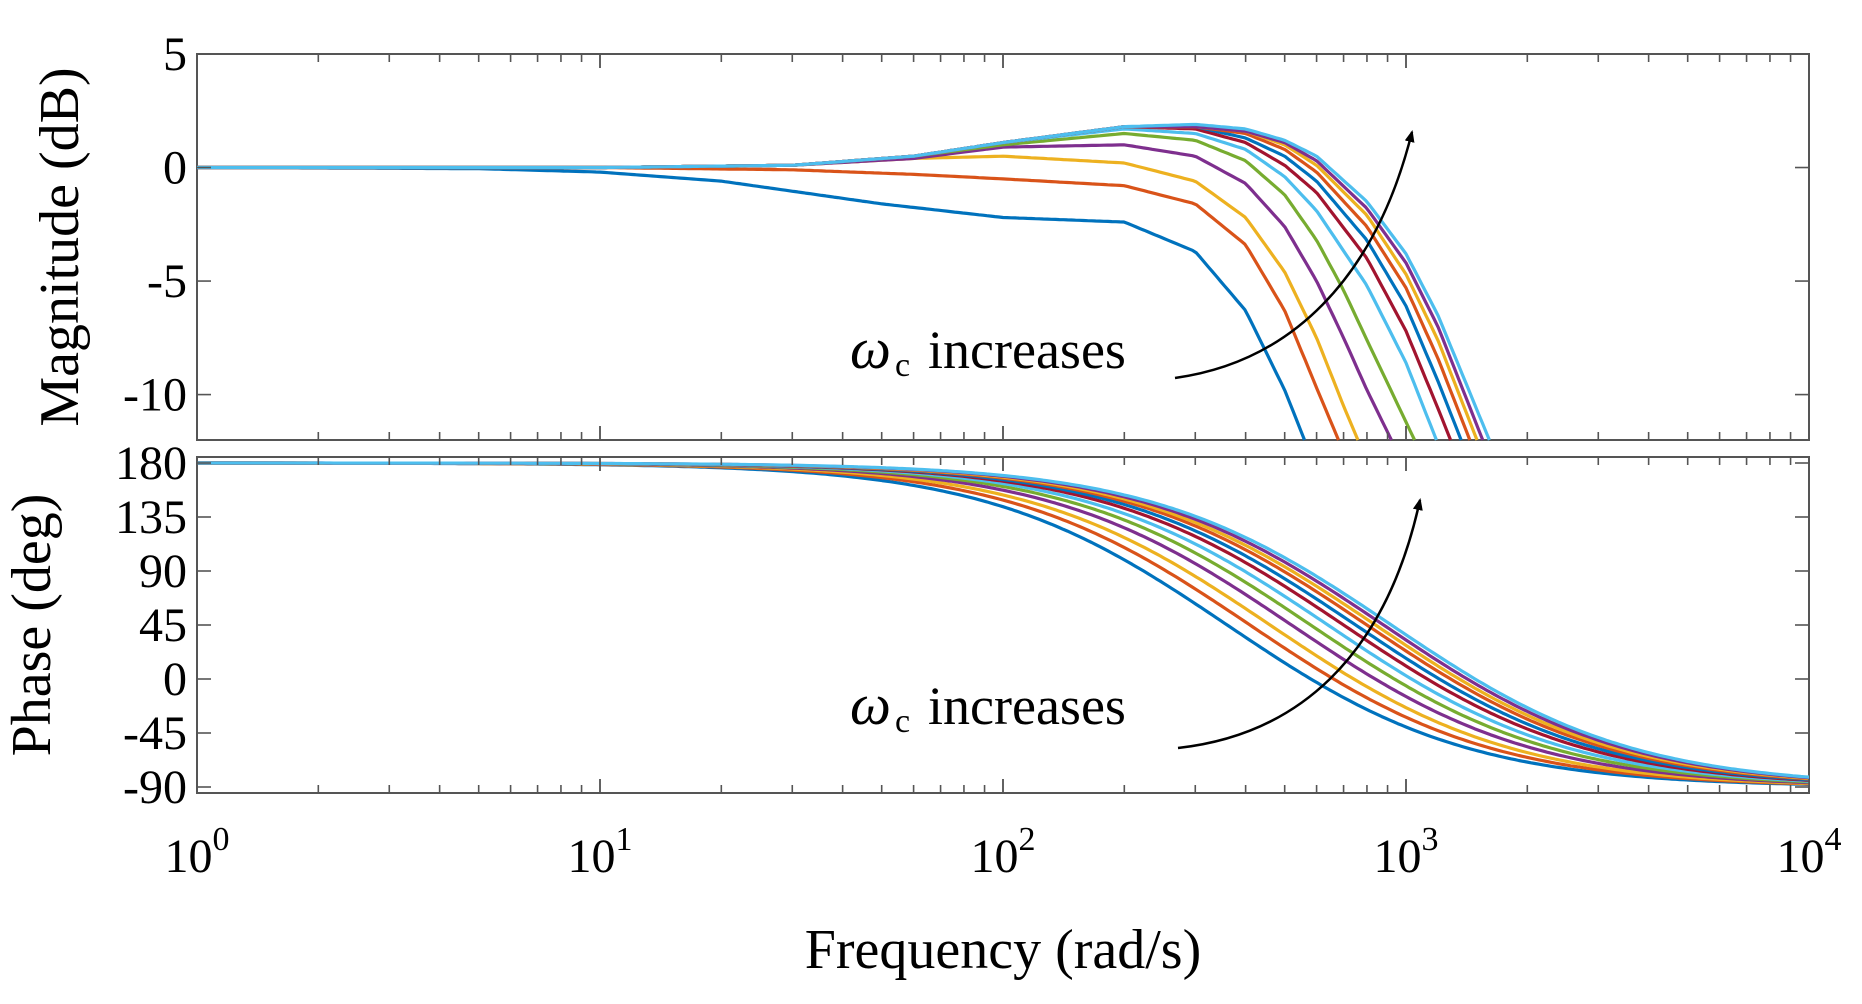 The height and width of the screenshot is (1004, 1862). I want to click on magnitude-y-axis-title: Magnitude (dB), so click(60, 246).